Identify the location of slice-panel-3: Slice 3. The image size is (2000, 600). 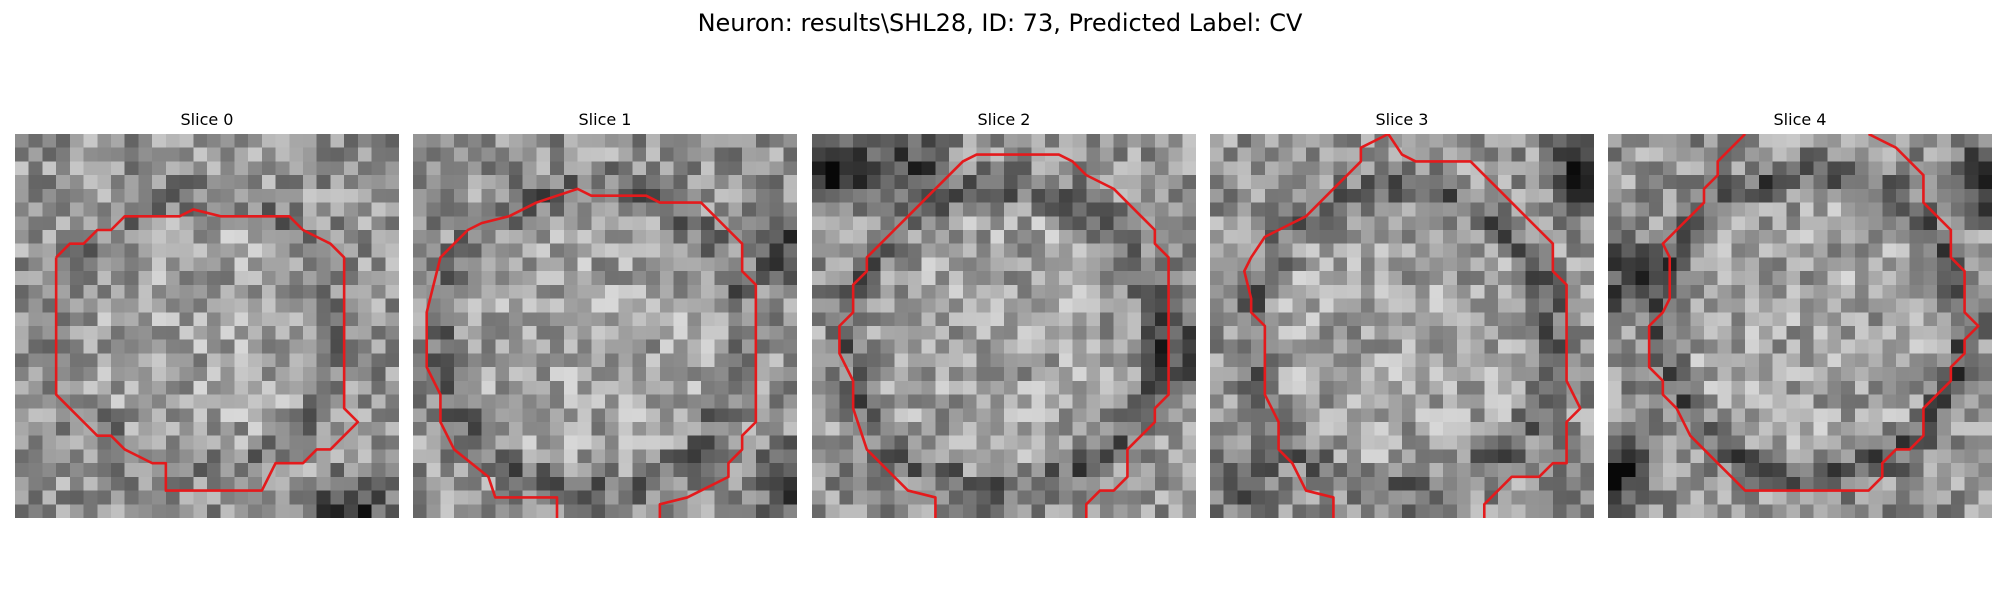
(1402, 314).